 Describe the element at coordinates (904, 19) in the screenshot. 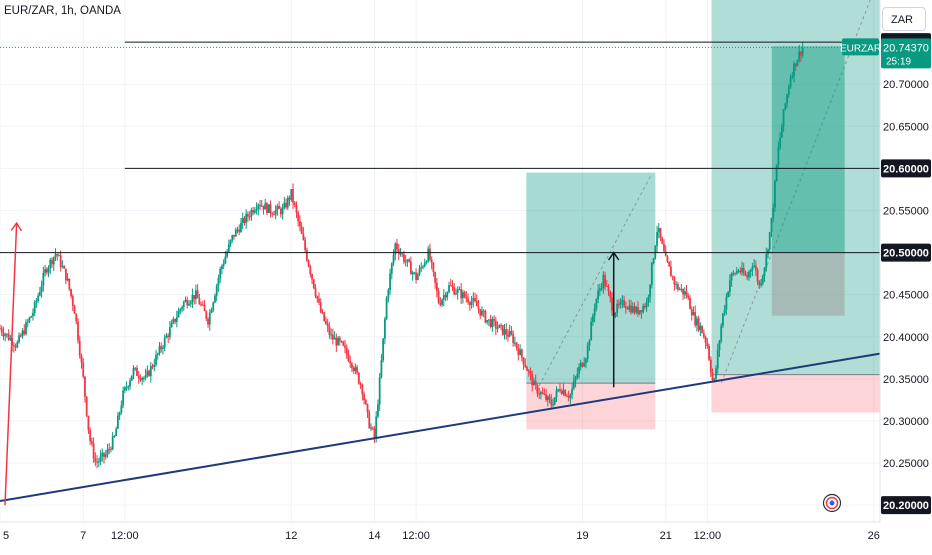

I see `currency-button: ZAR` at that location.